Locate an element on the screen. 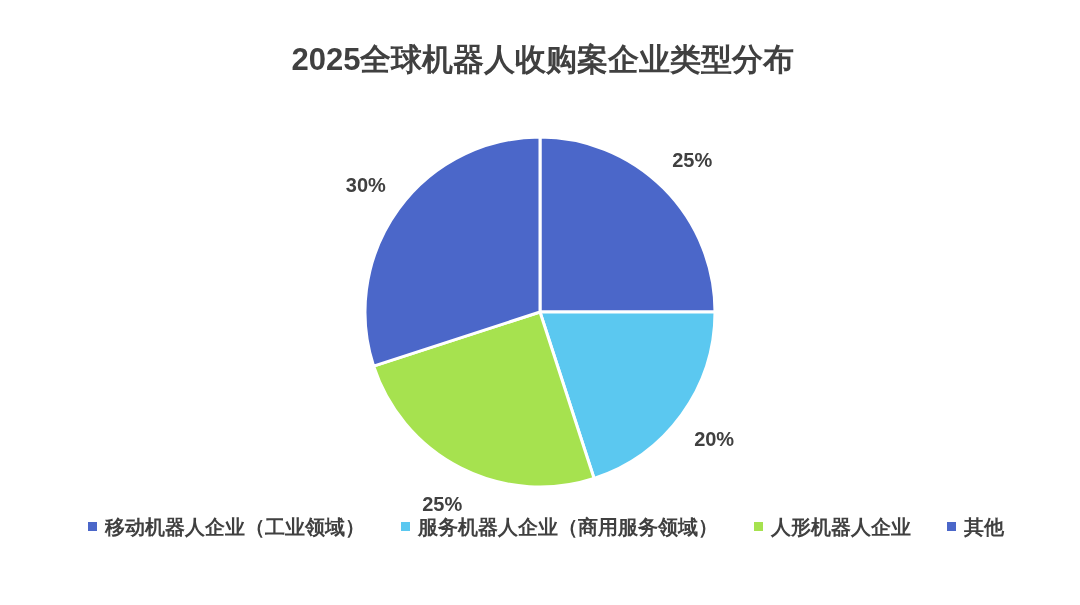 The image size is (1080, 605). data-label: 30% is located at coordinates (366, 185).